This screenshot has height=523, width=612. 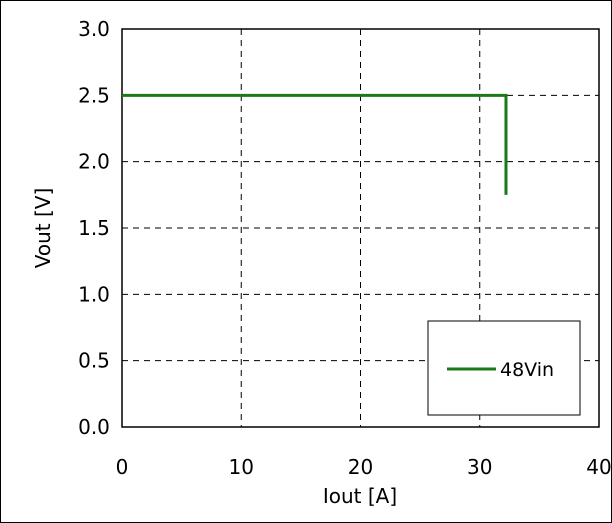 I want to click on y-tick-label-2: 1.0, so click(x=94, y=294).